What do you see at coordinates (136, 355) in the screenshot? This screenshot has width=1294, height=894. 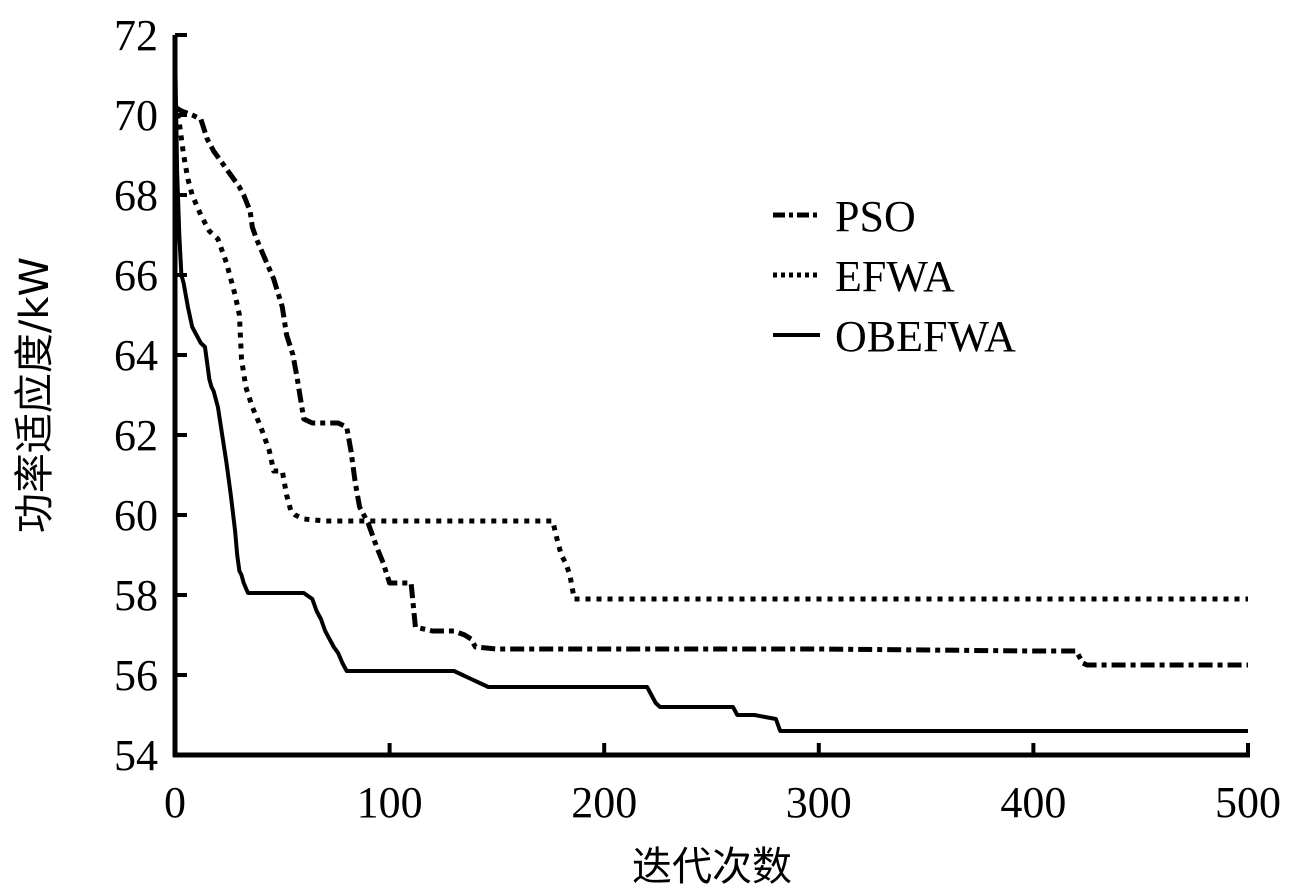 I see `y-tick-label: 64` at bounding box center [136, 355].